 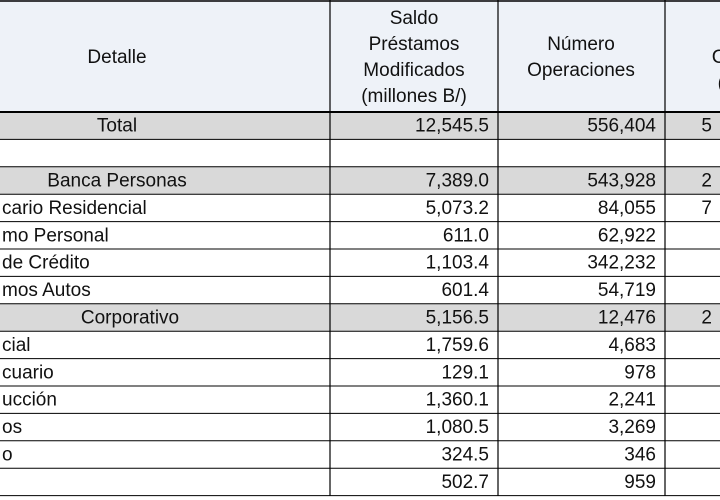 I want to click on cell-value: 324.5, so click(x=465, y=455).